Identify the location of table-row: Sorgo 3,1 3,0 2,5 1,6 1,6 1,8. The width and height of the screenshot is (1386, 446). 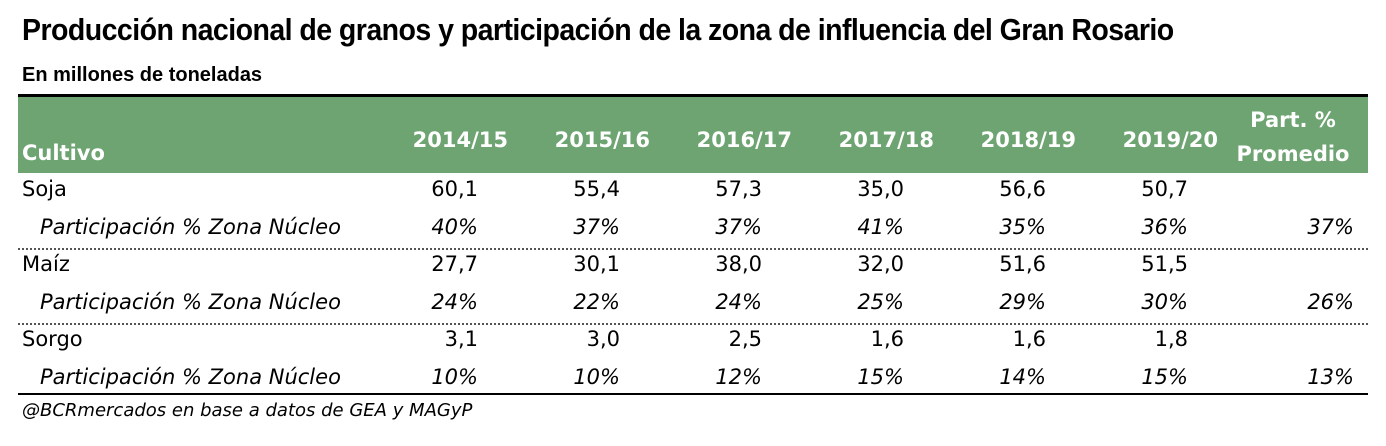
(693, 341).